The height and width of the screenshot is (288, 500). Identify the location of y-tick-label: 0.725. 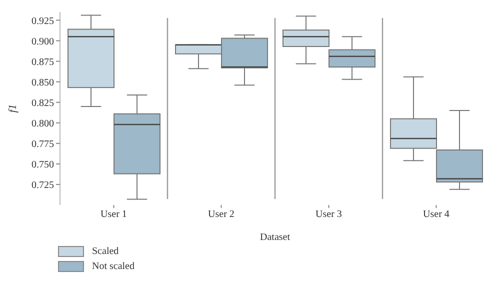
(43, 186).